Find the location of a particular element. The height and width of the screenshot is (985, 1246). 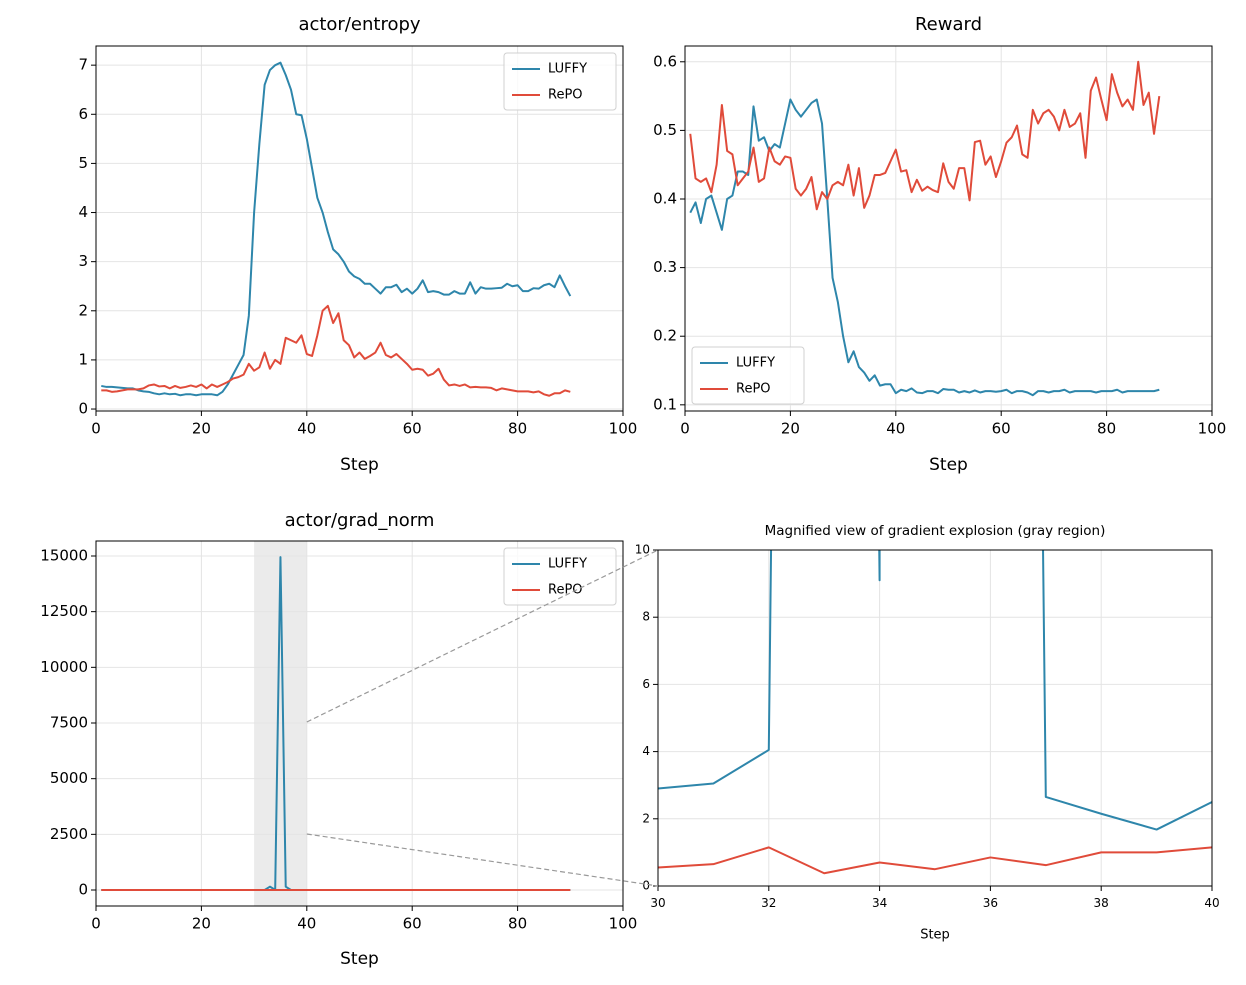

y-tick-label: 15000 is located at coordinates (64, 555).